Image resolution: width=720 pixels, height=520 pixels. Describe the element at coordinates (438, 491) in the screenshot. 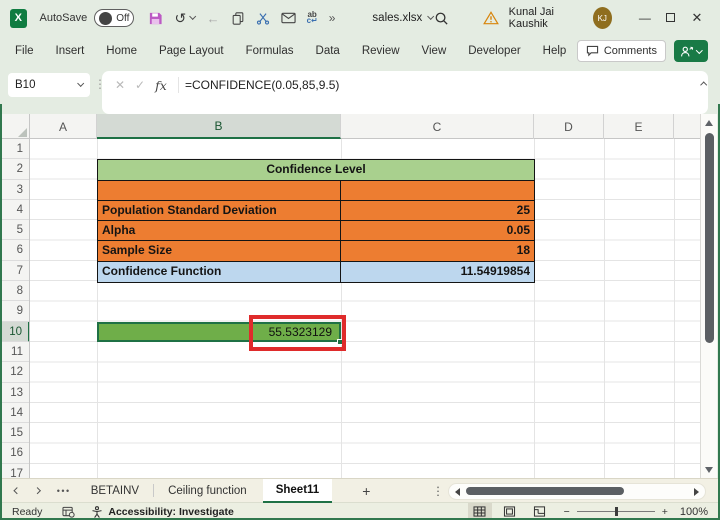

I see `sheet-options-icon: ⋮` at that location.